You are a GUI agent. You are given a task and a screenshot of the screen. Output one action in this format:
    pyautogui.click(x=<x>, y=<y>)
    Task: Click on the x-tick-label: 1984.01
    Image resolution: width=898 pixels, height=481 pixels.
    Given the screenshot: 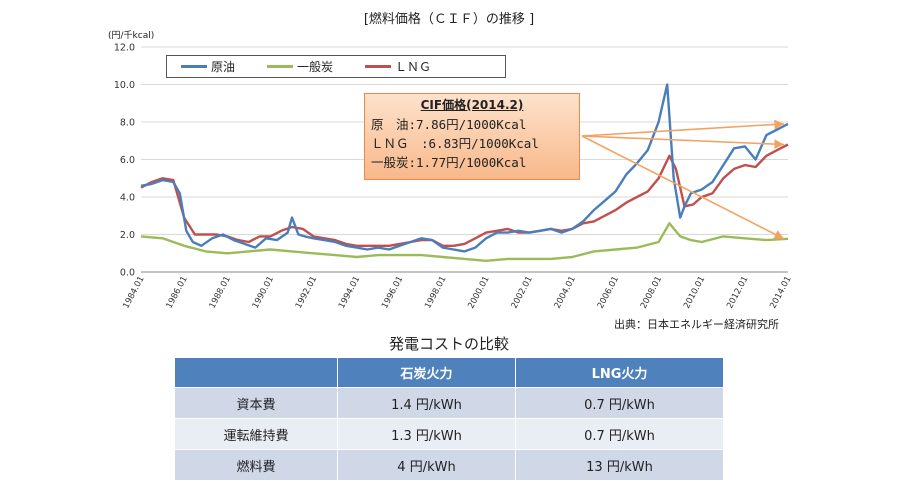 What is the action you would take?
    pyautogui.click(x=133, y=293)
    